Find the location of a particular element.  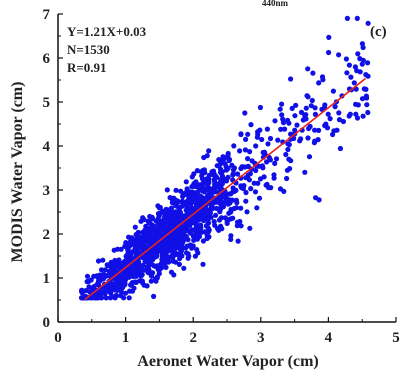

x-tick-label: 0 is located at coordinates (58, 338).